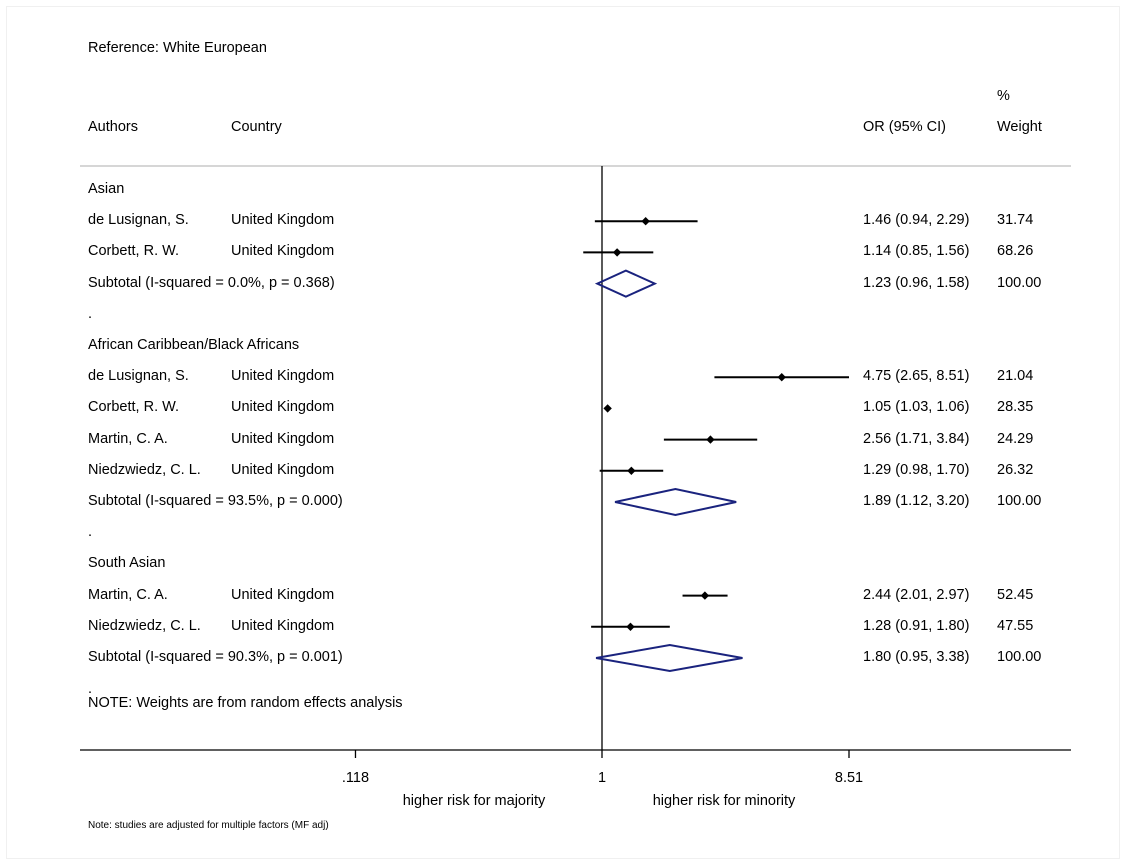 Image resolution: width=1126 pixels, height=865 pixels. Describe the element at coordinates (724, 801) in the screenshot. I see `x-label-minority: higher risk for minority` at that location.